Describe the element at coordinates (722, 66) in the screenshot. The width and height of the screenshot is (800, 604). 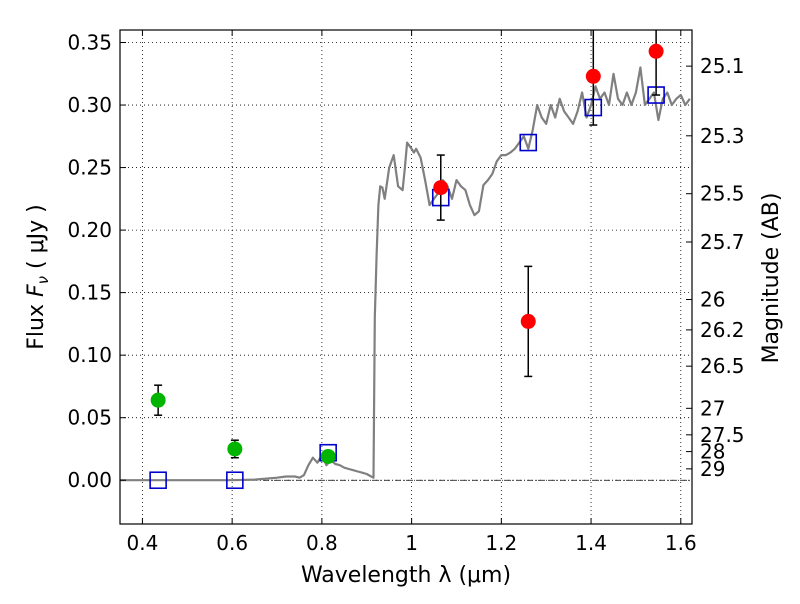
I see `mag-tick-label: 25.1` at that location.